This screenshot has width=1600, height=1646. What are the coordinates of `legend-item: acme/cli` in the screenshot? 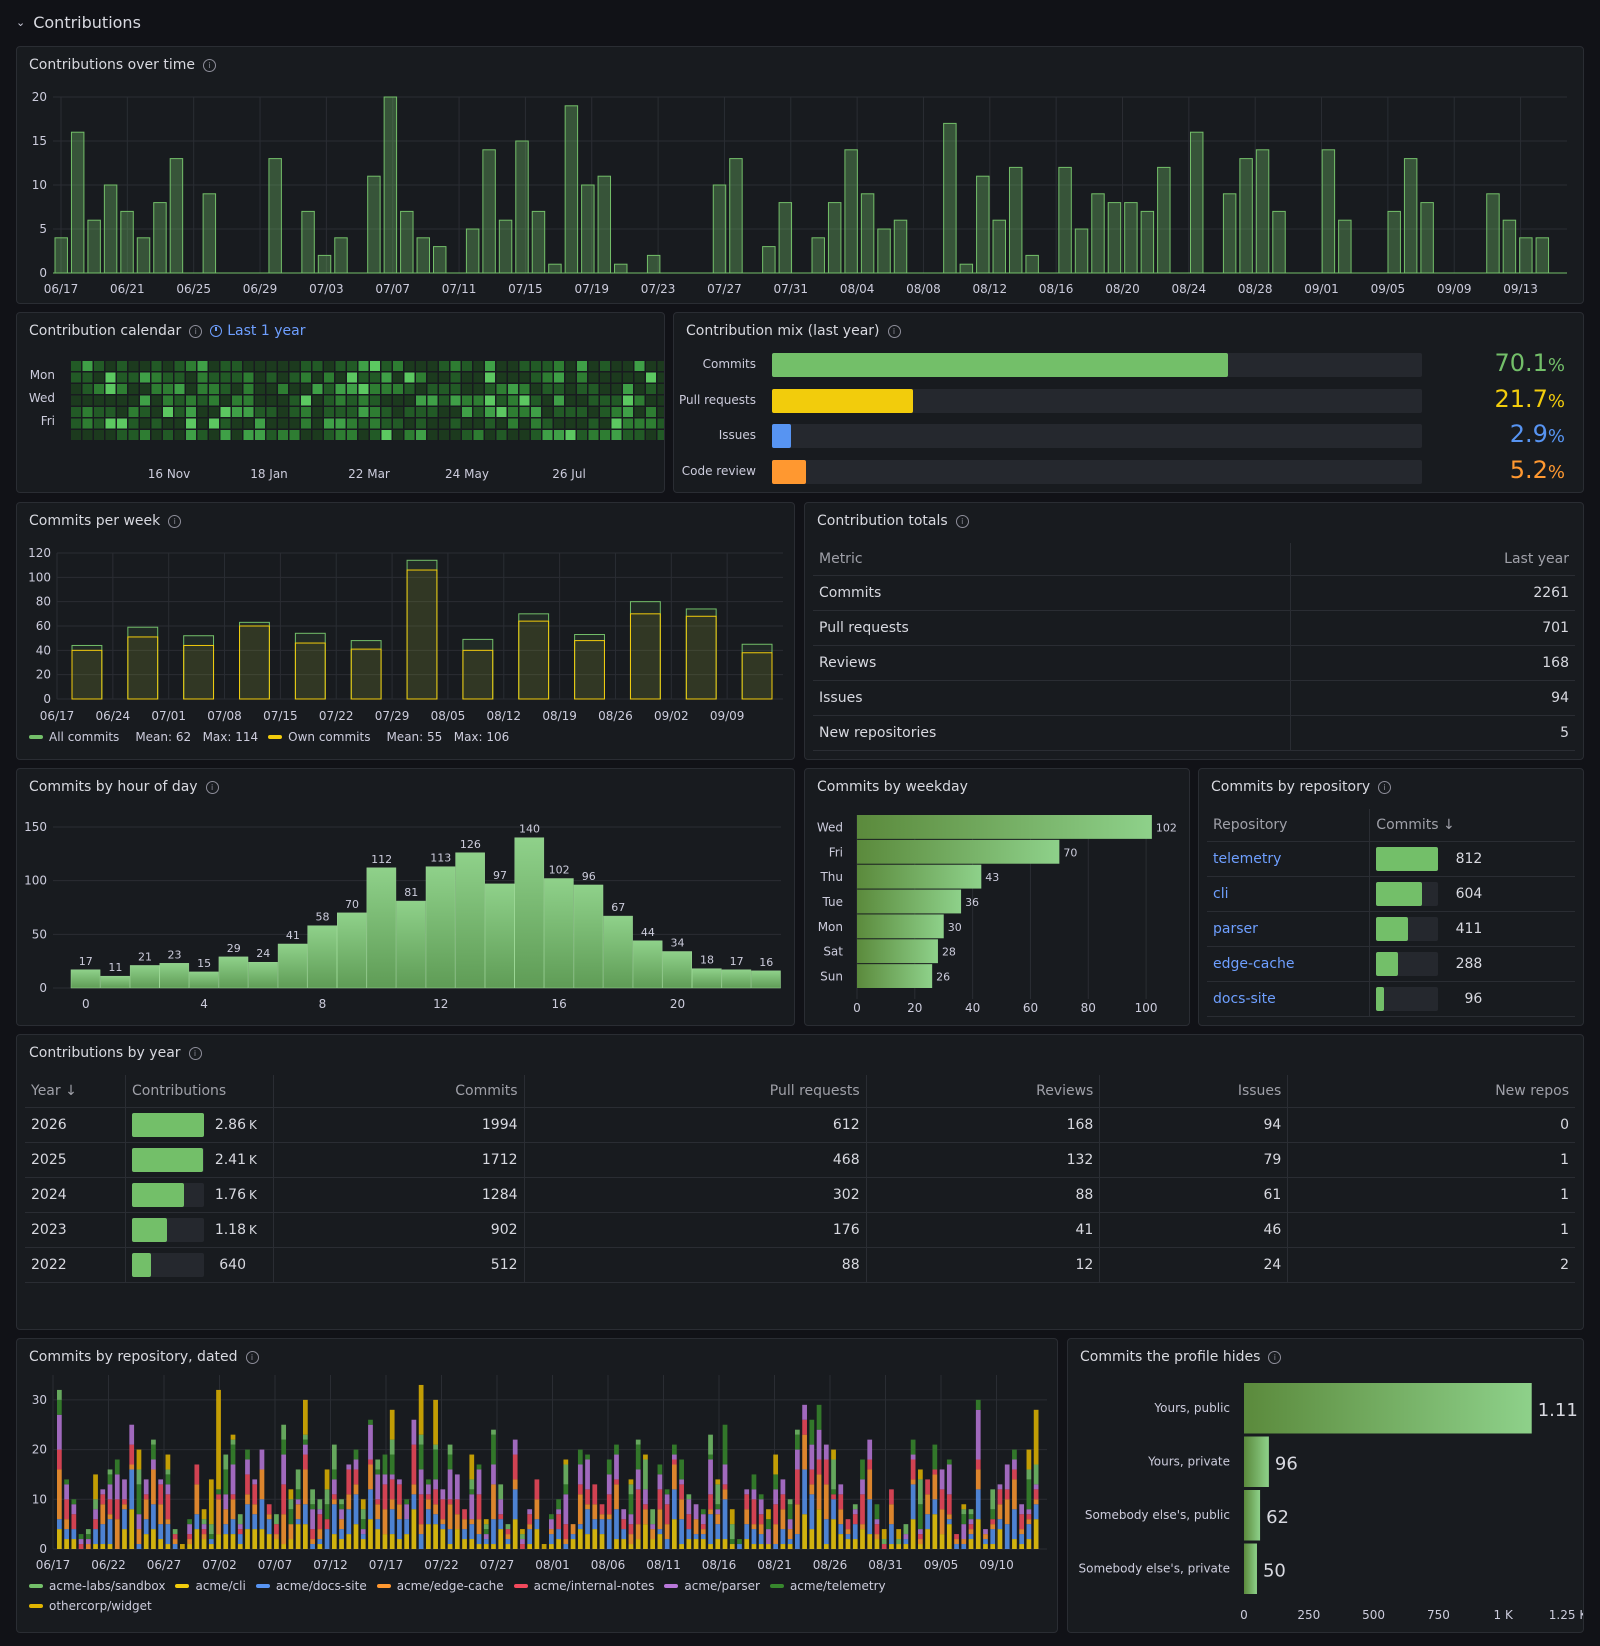 It's located at (210, 1586).